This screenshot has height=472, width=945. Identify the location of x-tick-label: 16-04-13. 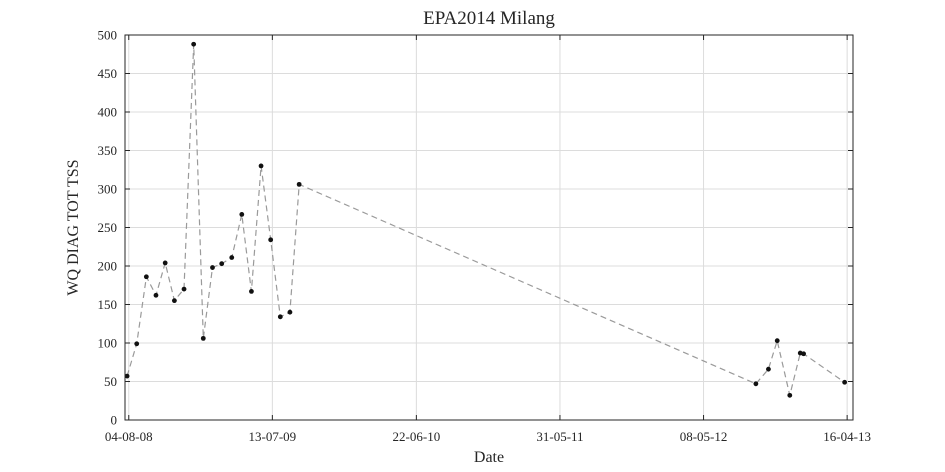
(847, 436).